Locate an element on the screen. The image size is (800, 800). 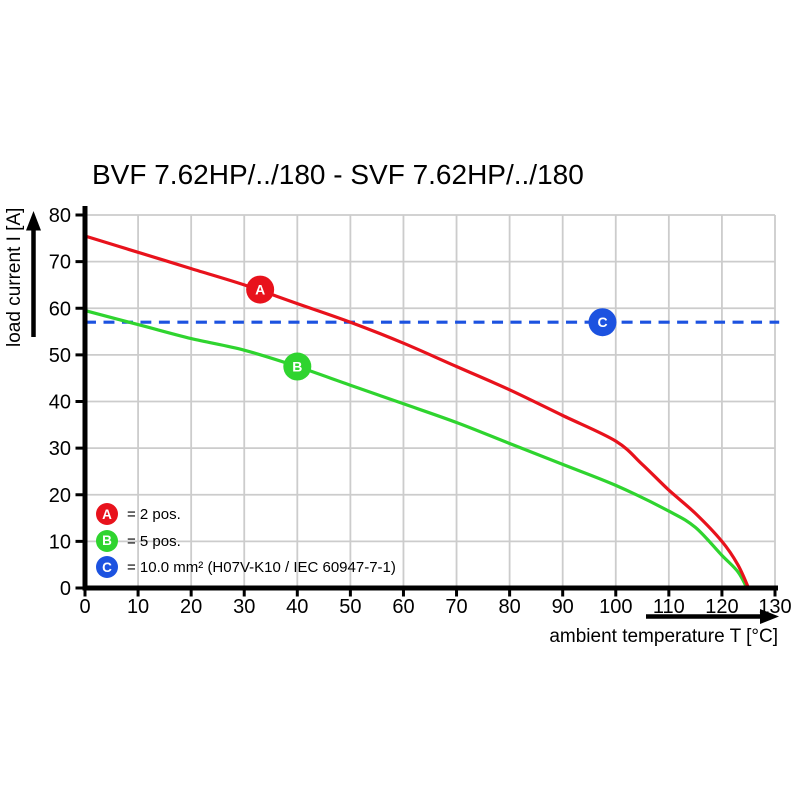
legend-item-b: B = 5 pos. is located at coordinates (246, 541).